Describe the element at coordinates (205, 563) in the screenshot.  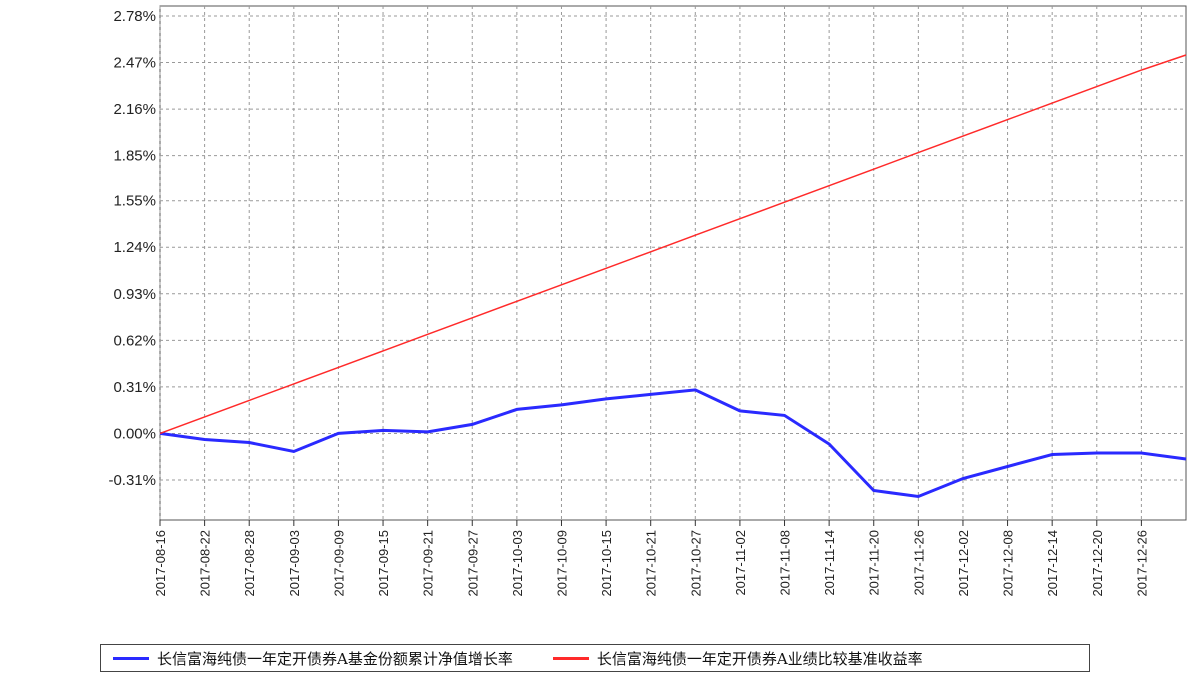
I see `x-tick-label: 2017-08-22` at that location.